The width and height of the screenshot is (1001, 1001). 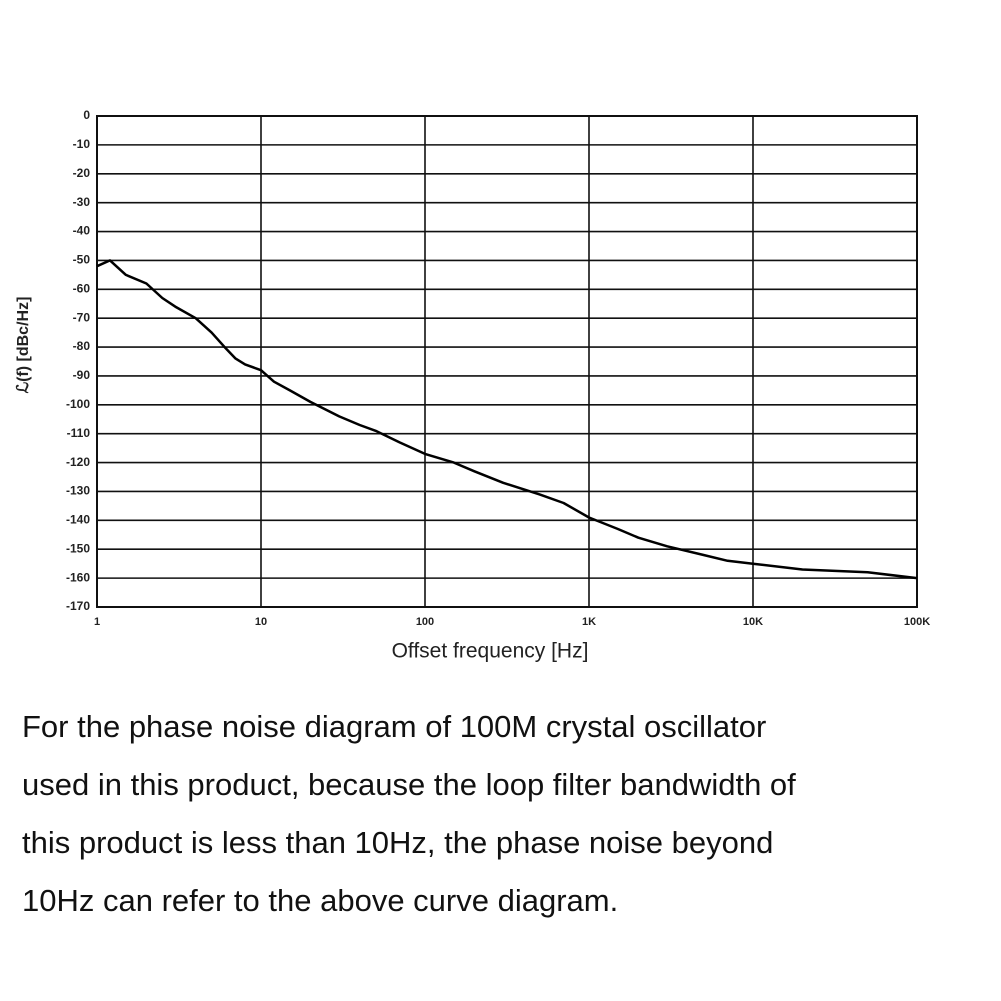 I want to click on y-tick-label: 0, so click(x=86, y=115).